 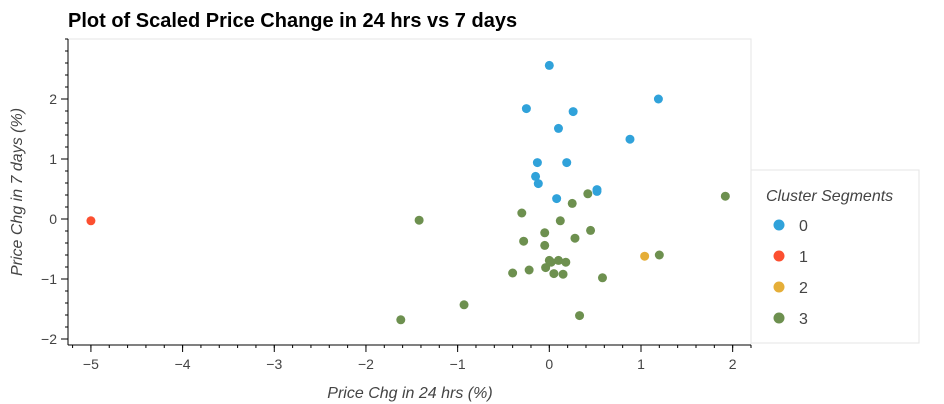 I want to click on legend-label-1: 1, so click(x=803, y=257).